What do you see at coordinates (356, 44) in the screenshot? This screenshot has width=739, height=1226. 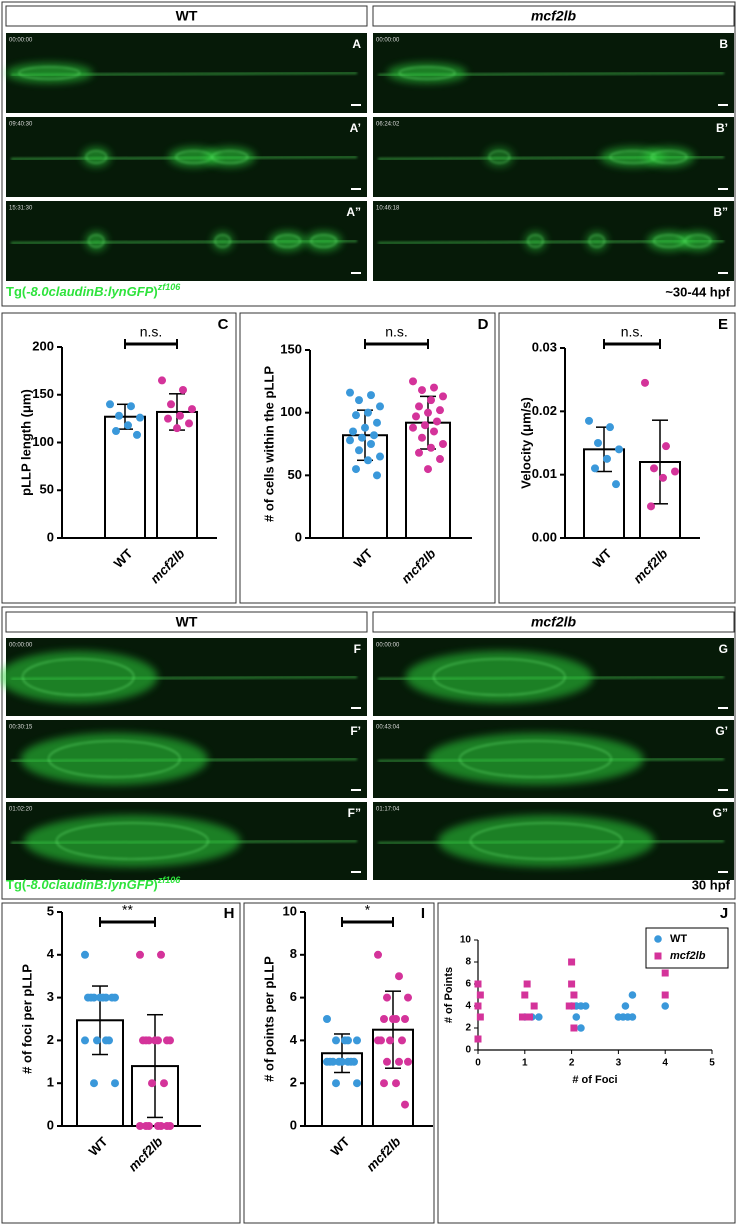 I see `frame-label: A` at bounding box center [356, 44].